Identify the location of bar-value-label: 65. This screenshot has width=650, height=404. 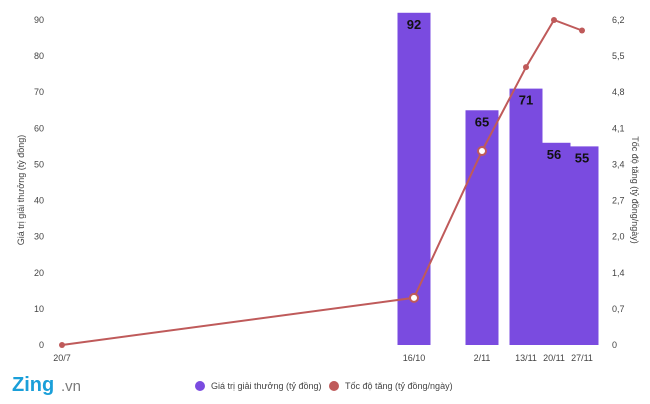
(482, 121).